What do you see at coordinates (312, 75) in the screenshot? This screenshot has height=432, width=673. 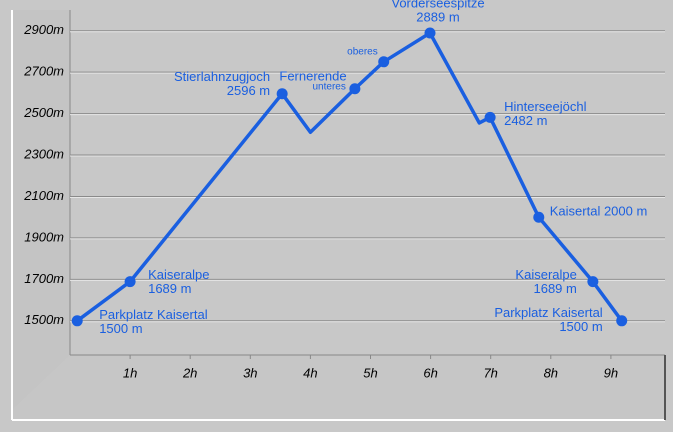 I see `annotation: Fernerende` at bounding box center [312, 75].